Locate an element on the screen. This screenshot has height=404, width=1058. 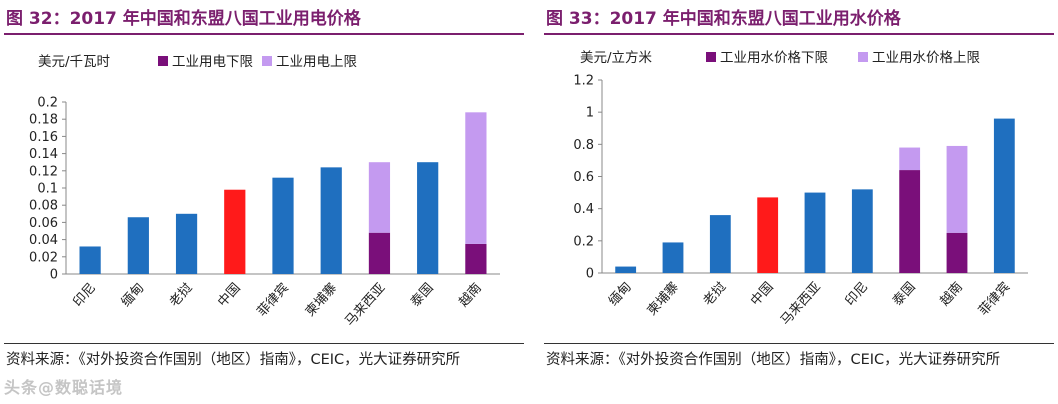
y-tick-label: 0.16 is located at coordinates (43, 137).